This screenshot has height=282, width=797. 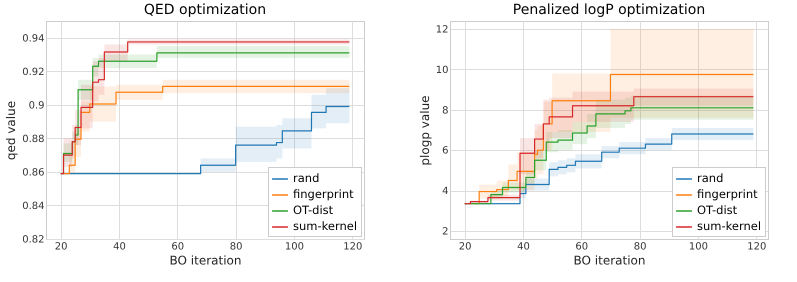 I want to click on y-tick-label: 10, so click(x=442, y=70).